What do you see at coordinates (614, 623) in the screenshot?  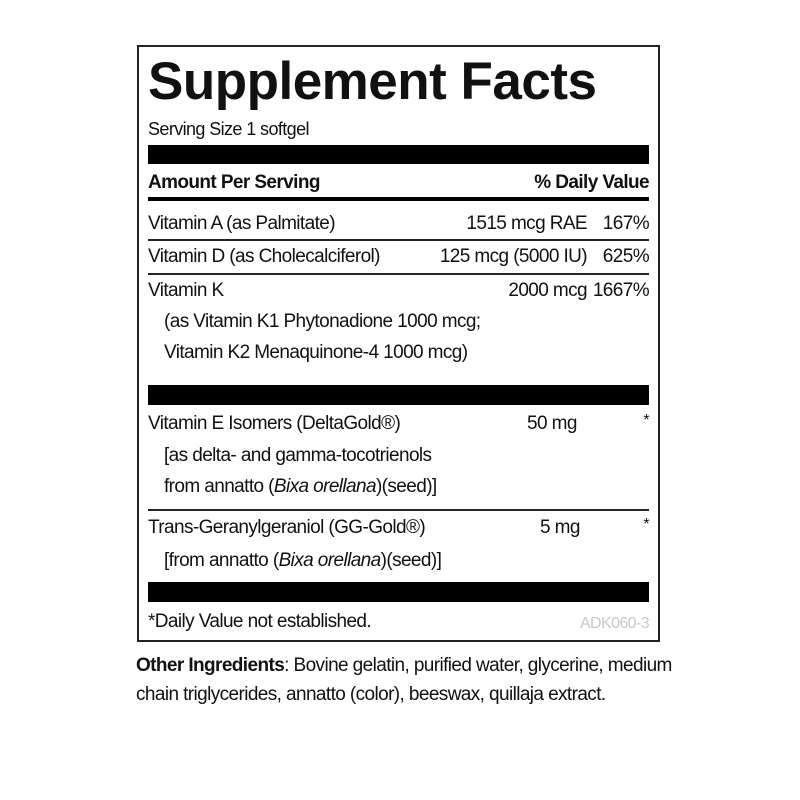 I see `product-code: ADK060-3` at bounding box center [614, 623].